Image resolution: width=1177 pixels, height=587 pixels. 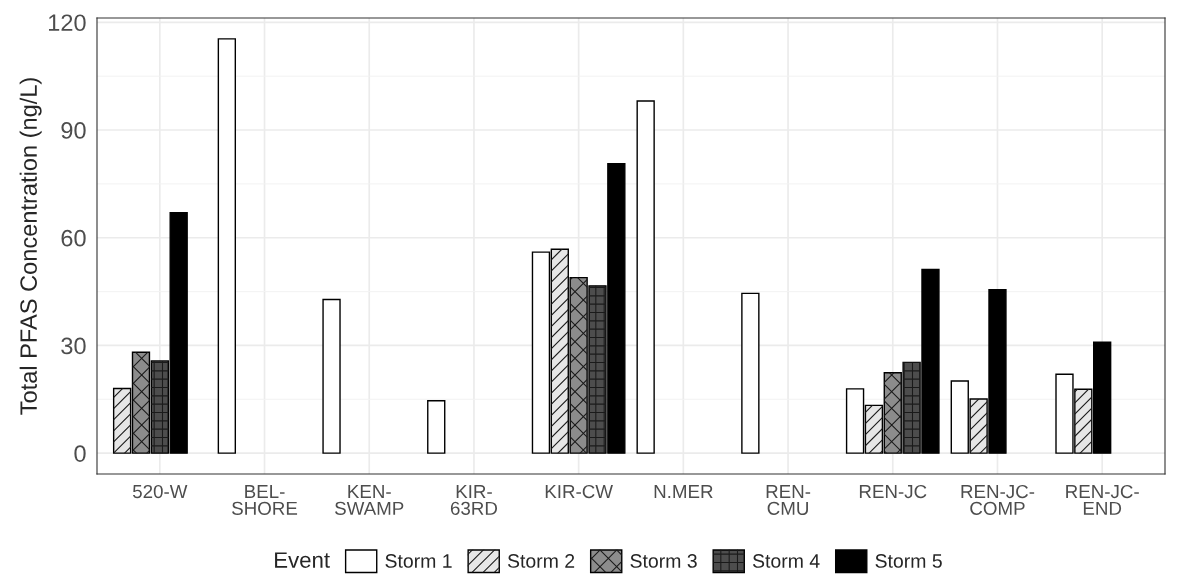 I want to click on legend-label: Storm 5, so click(x=908, y=561).